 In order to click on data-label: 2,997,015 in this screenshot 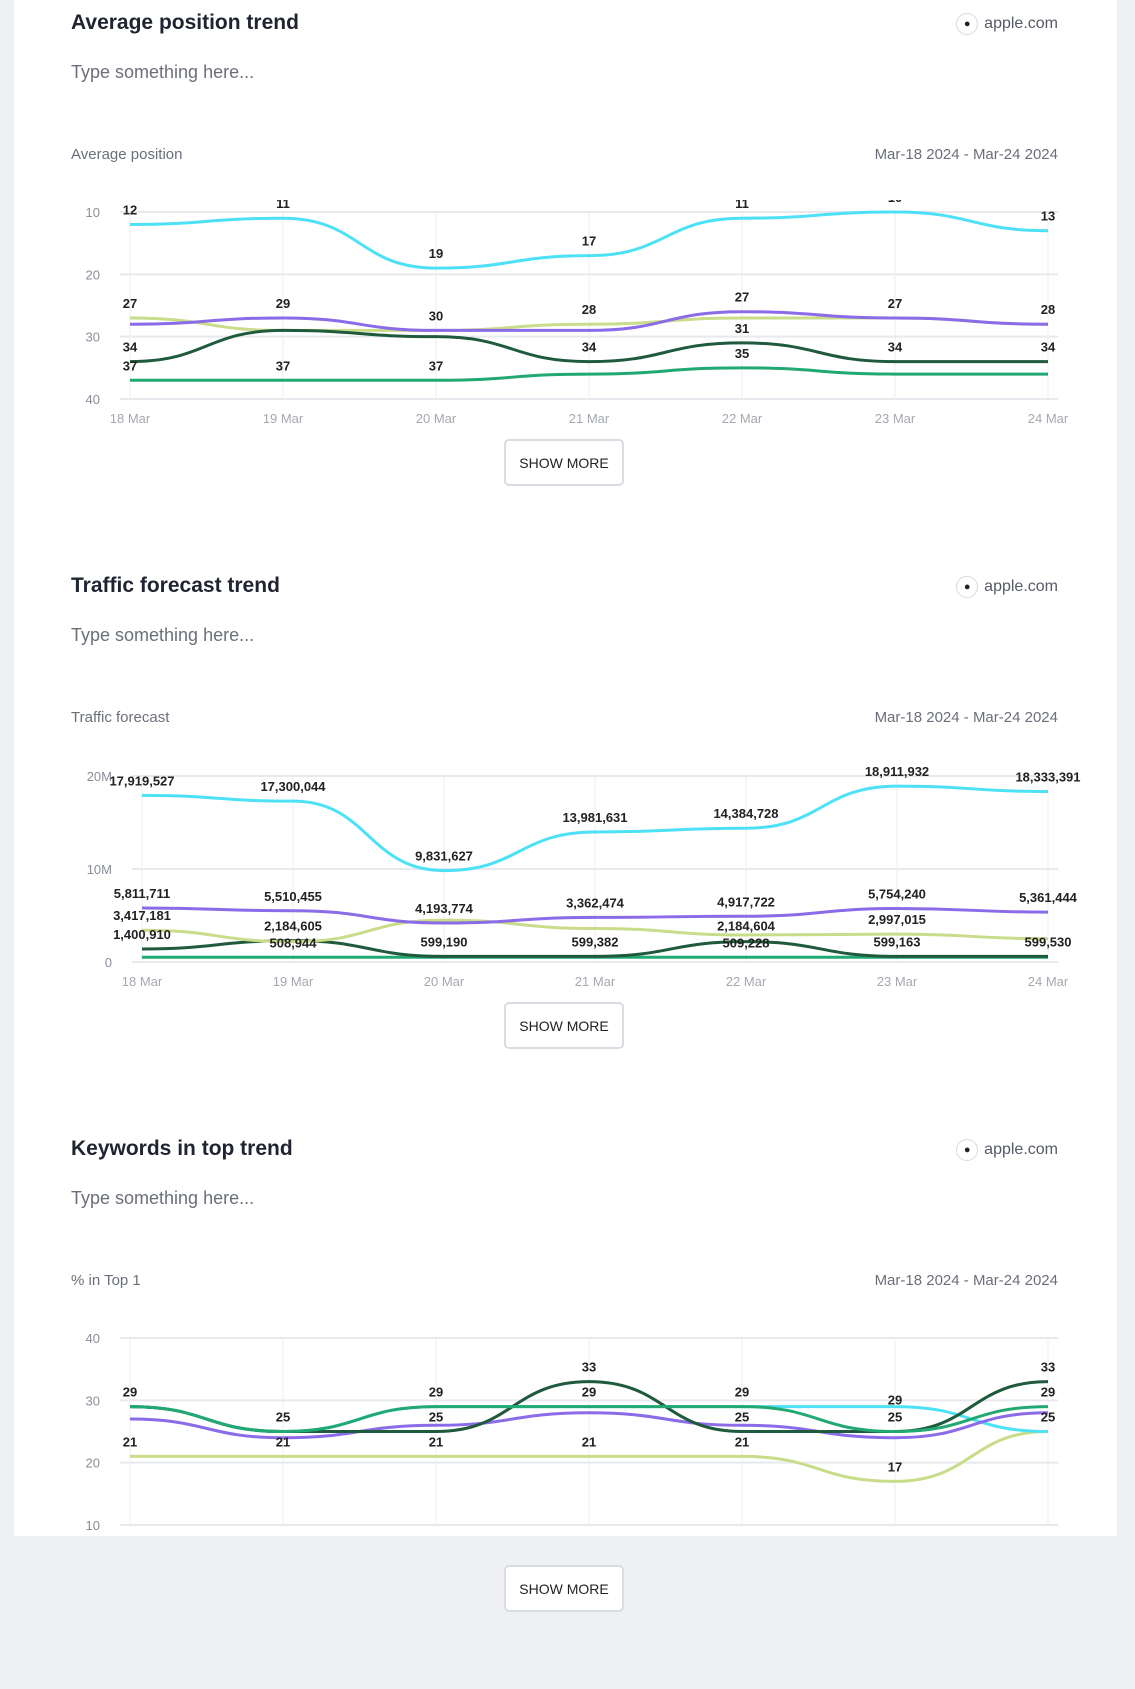, I will do `click(897, 919)`.